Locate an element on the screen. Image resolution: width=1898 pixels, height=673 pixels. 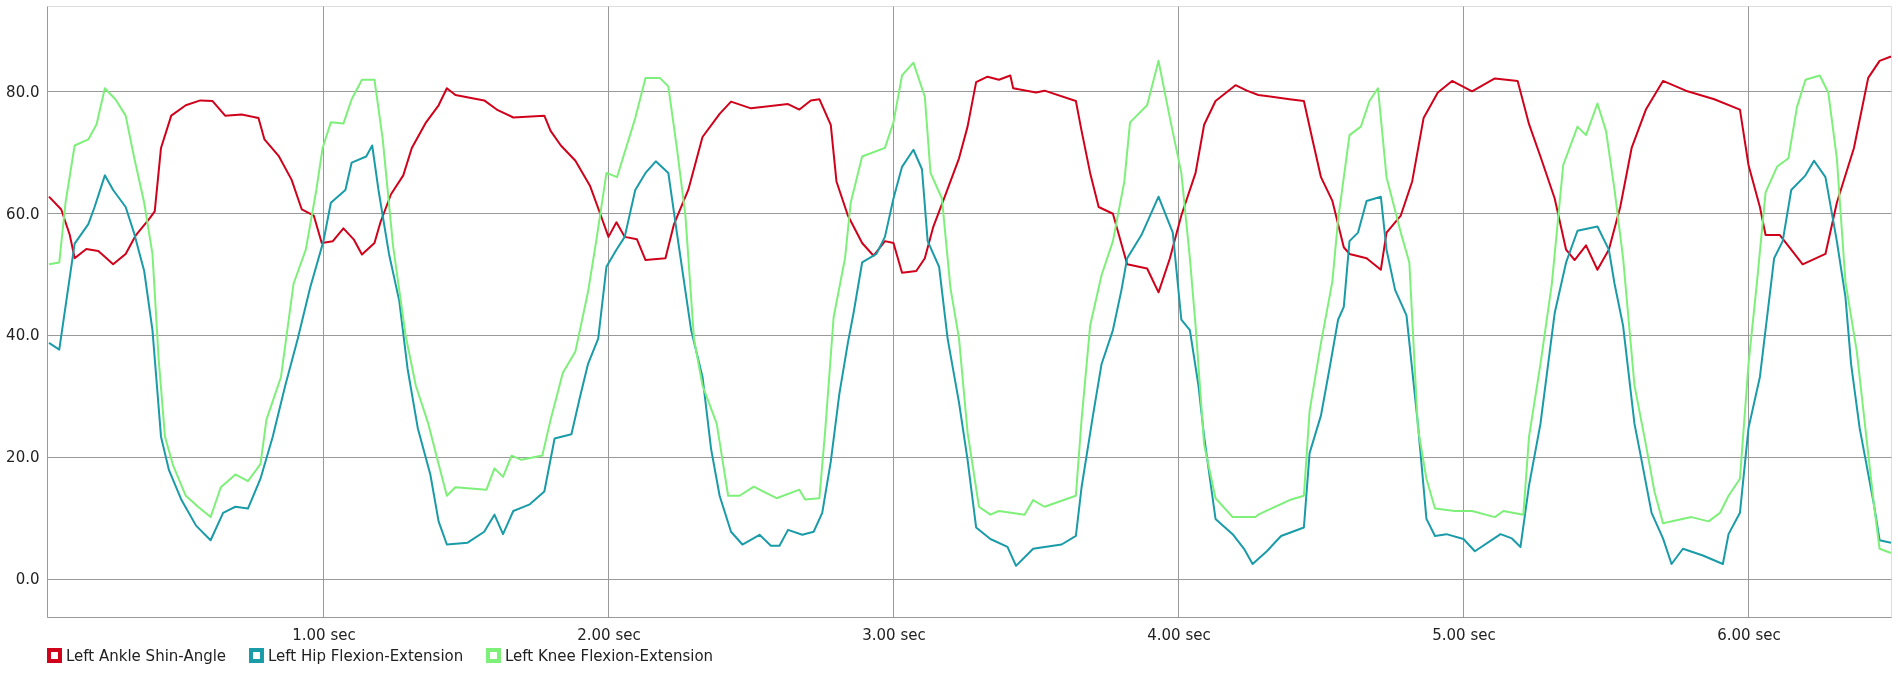
x-tick-label: 2.00 sec is located at coordinates (609, 634).